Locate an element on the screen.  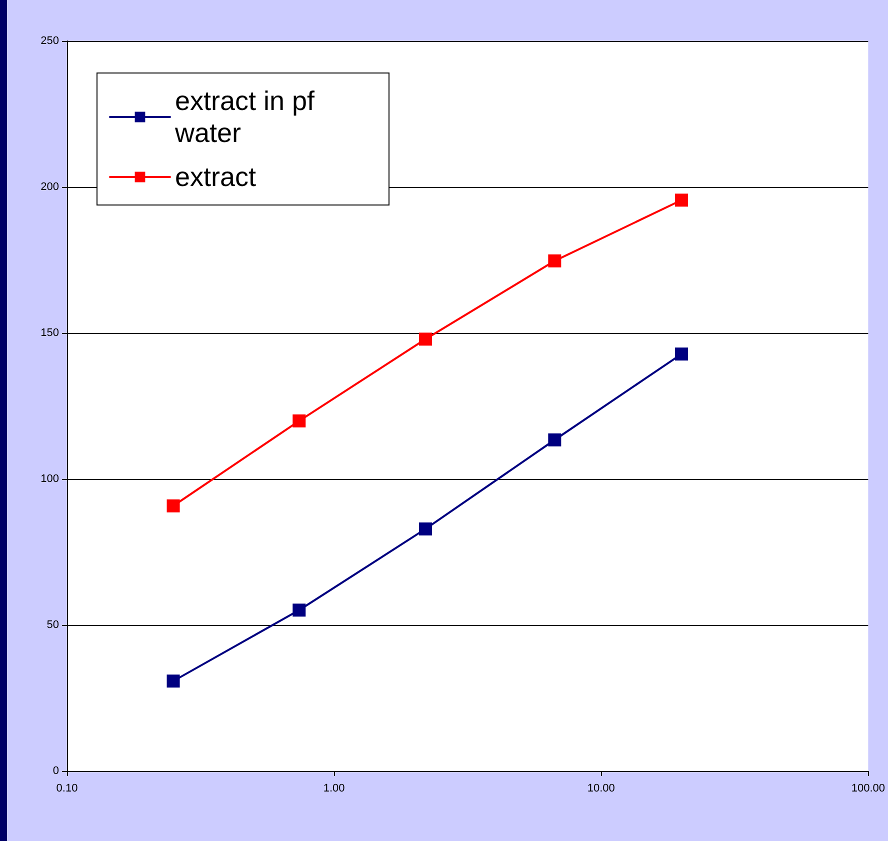
x-tick-label: 10.00 is located at coordinates (601, 788).